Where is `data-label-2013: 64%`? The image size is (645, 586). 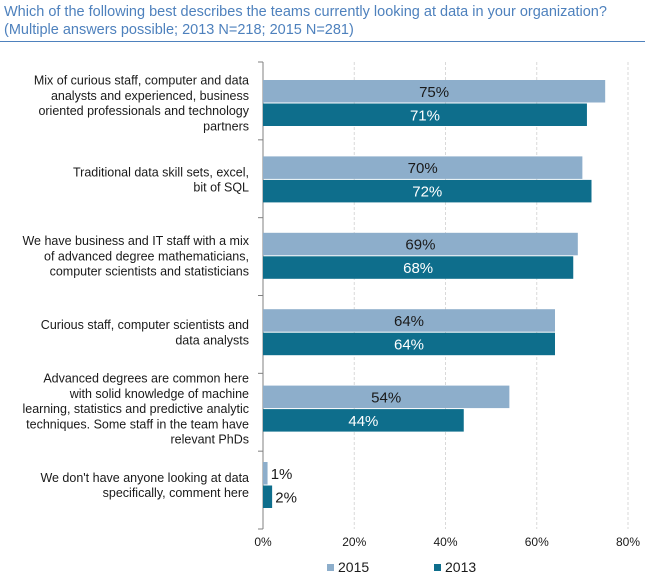 data-label-2013: 64% is located at coordinates (409, 344).